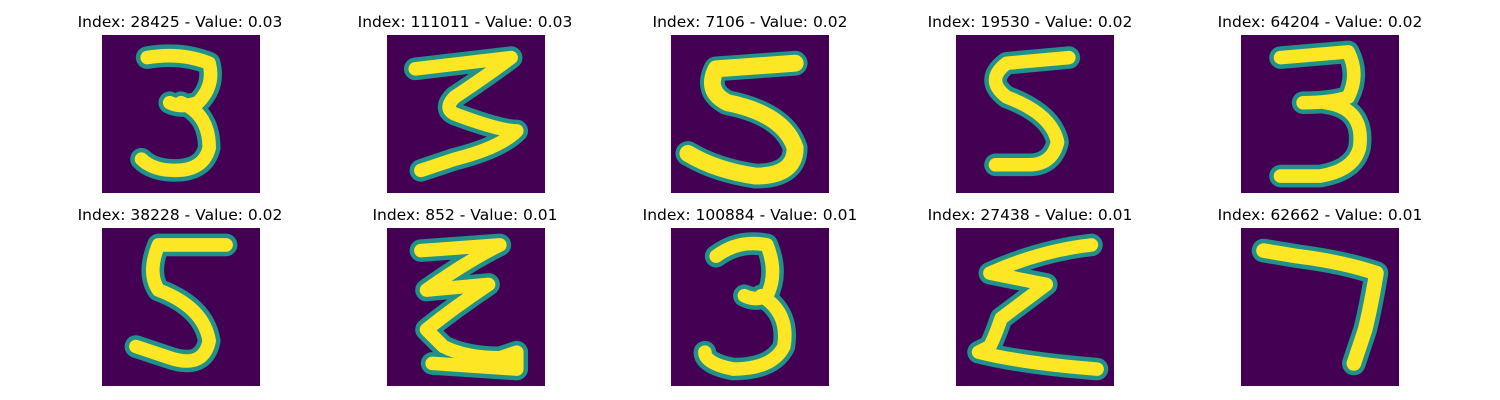 The image size is (1500, 400). I want to click on panel-title: Index: 64204 - Value: 0.02, so click(1320, 22).